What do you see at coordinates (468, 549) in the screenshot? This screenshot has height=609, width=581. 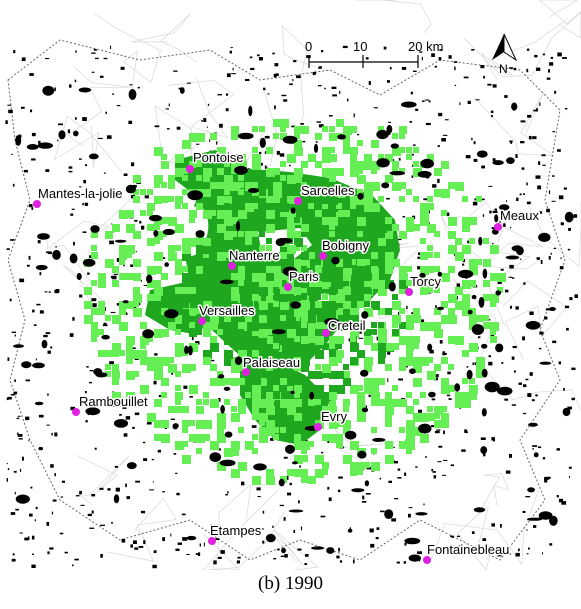 I see `city-label-fontainebleau: Fontainebleau` at bounding box center [468, 549].